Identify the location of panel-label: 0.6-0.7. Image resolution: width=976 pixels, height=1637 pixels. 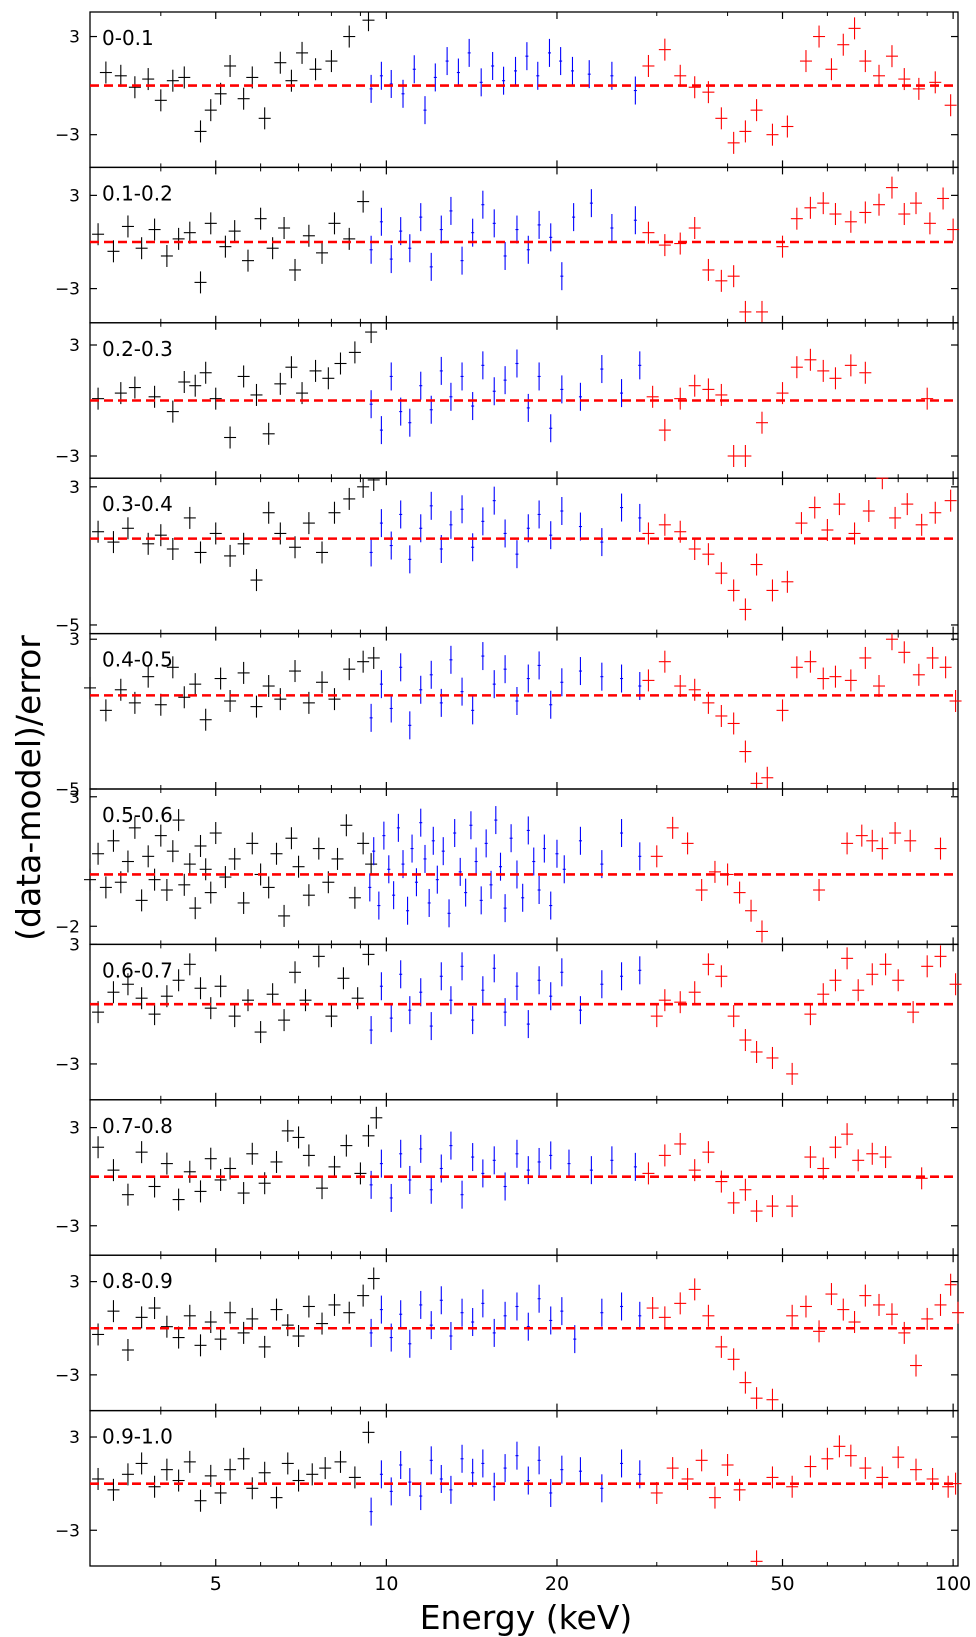
(137, 970).